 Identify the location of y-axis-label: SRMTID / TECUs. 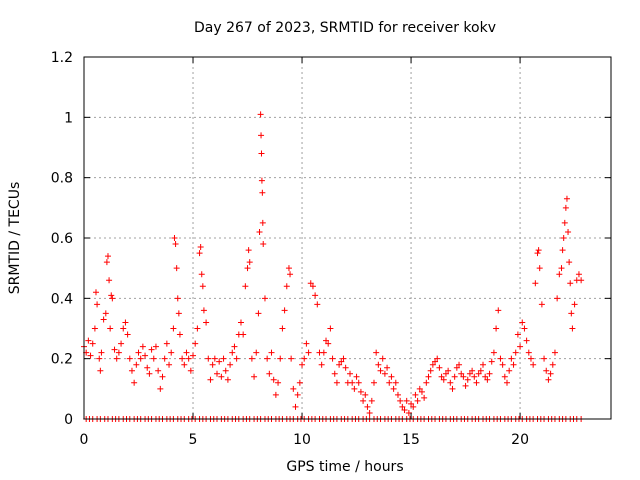
(15, 238).